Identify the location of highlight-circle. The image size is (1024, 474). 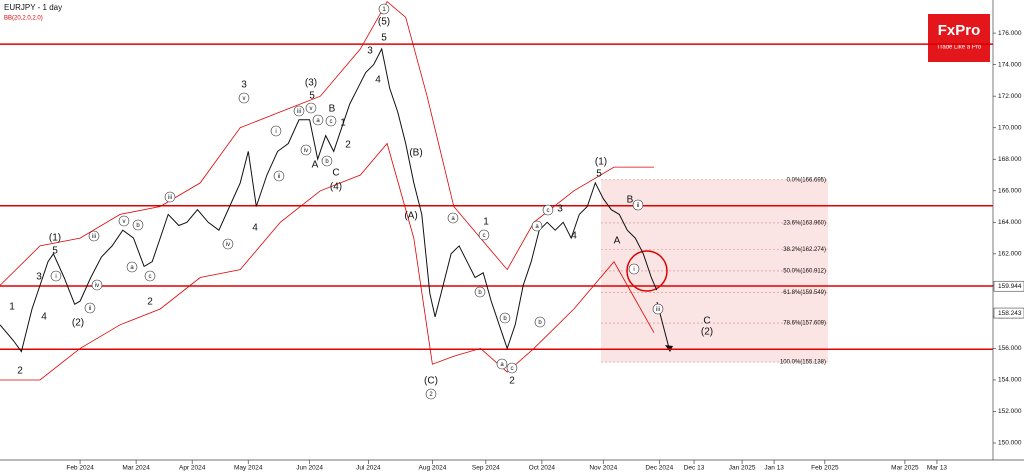
(647, 271).